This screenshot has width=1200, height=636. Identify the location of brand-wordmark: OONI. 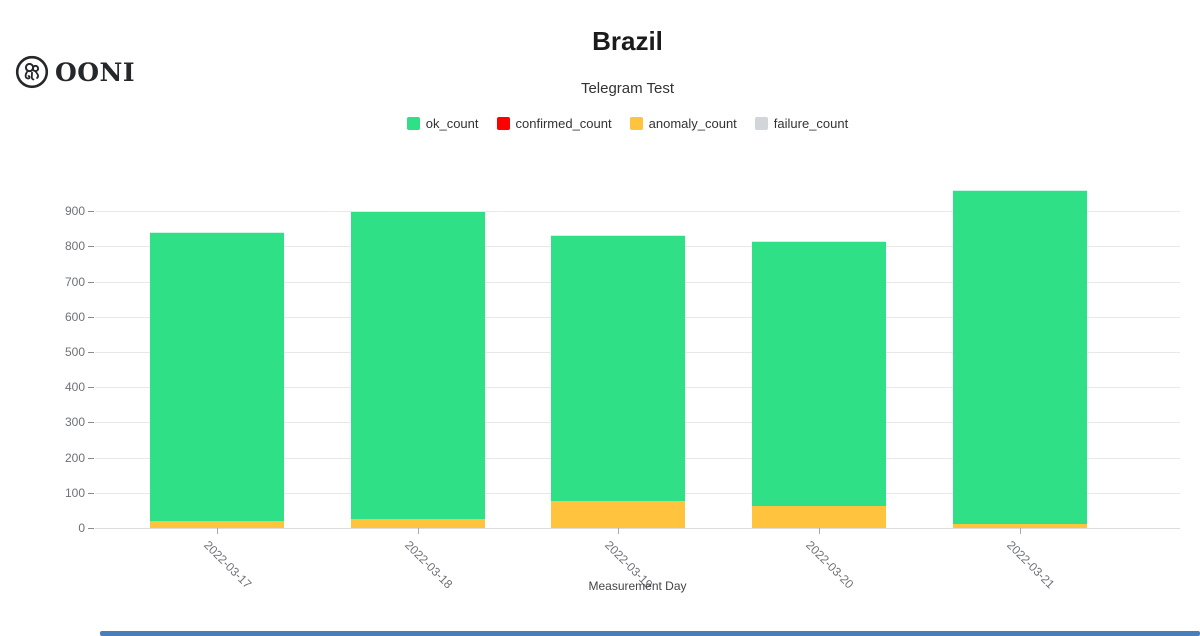
(95, 72).